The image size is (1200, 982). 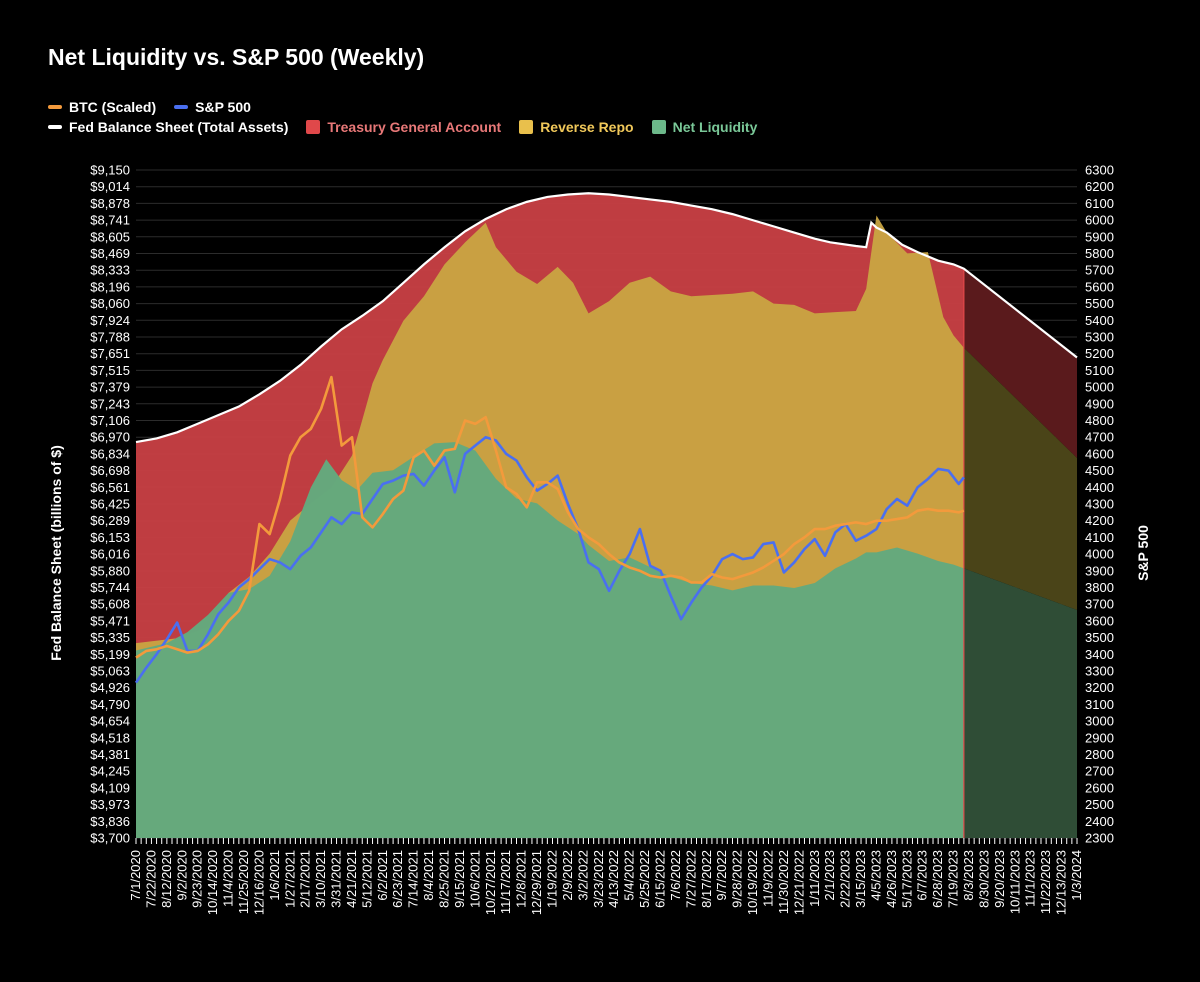 I want to click on y-left-tick-label: $4,381, so click(x=110, y=754).